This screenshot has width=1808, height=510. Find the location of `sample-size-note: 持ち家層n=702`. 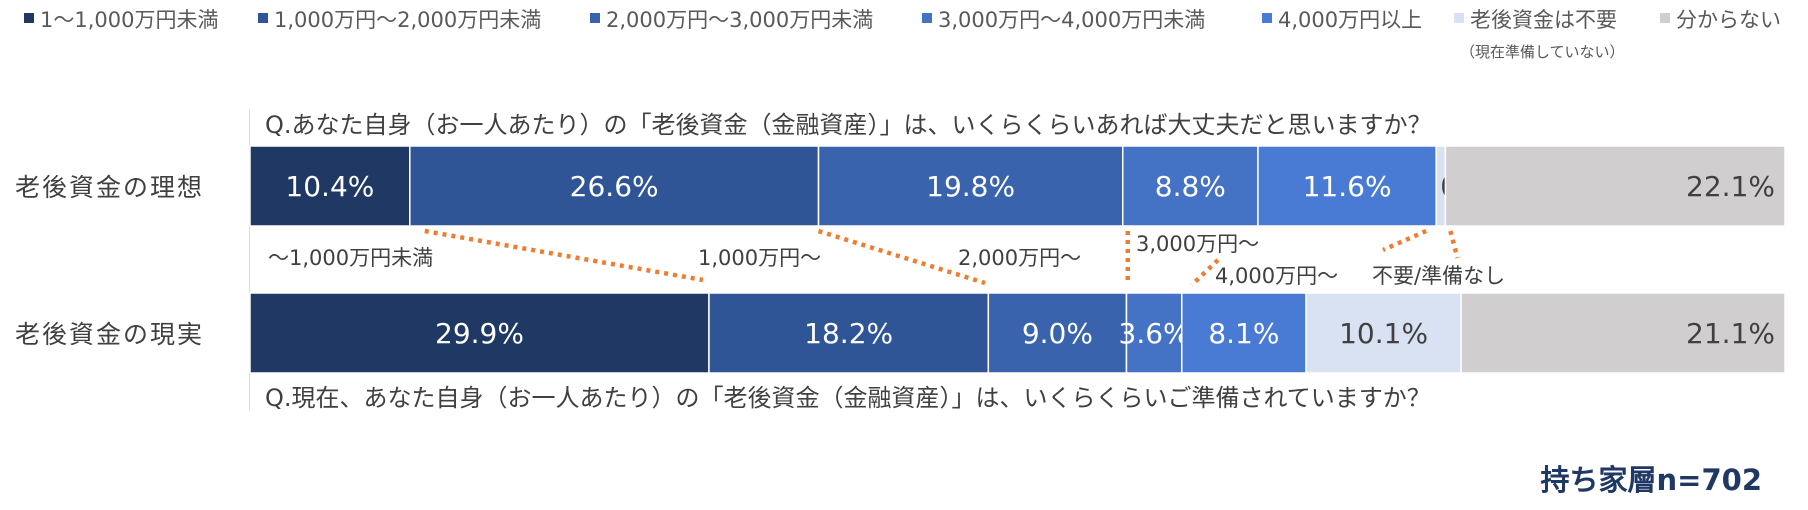

sample-size-note: 持ち家層n=702 is located at coordinates (1651, 480).